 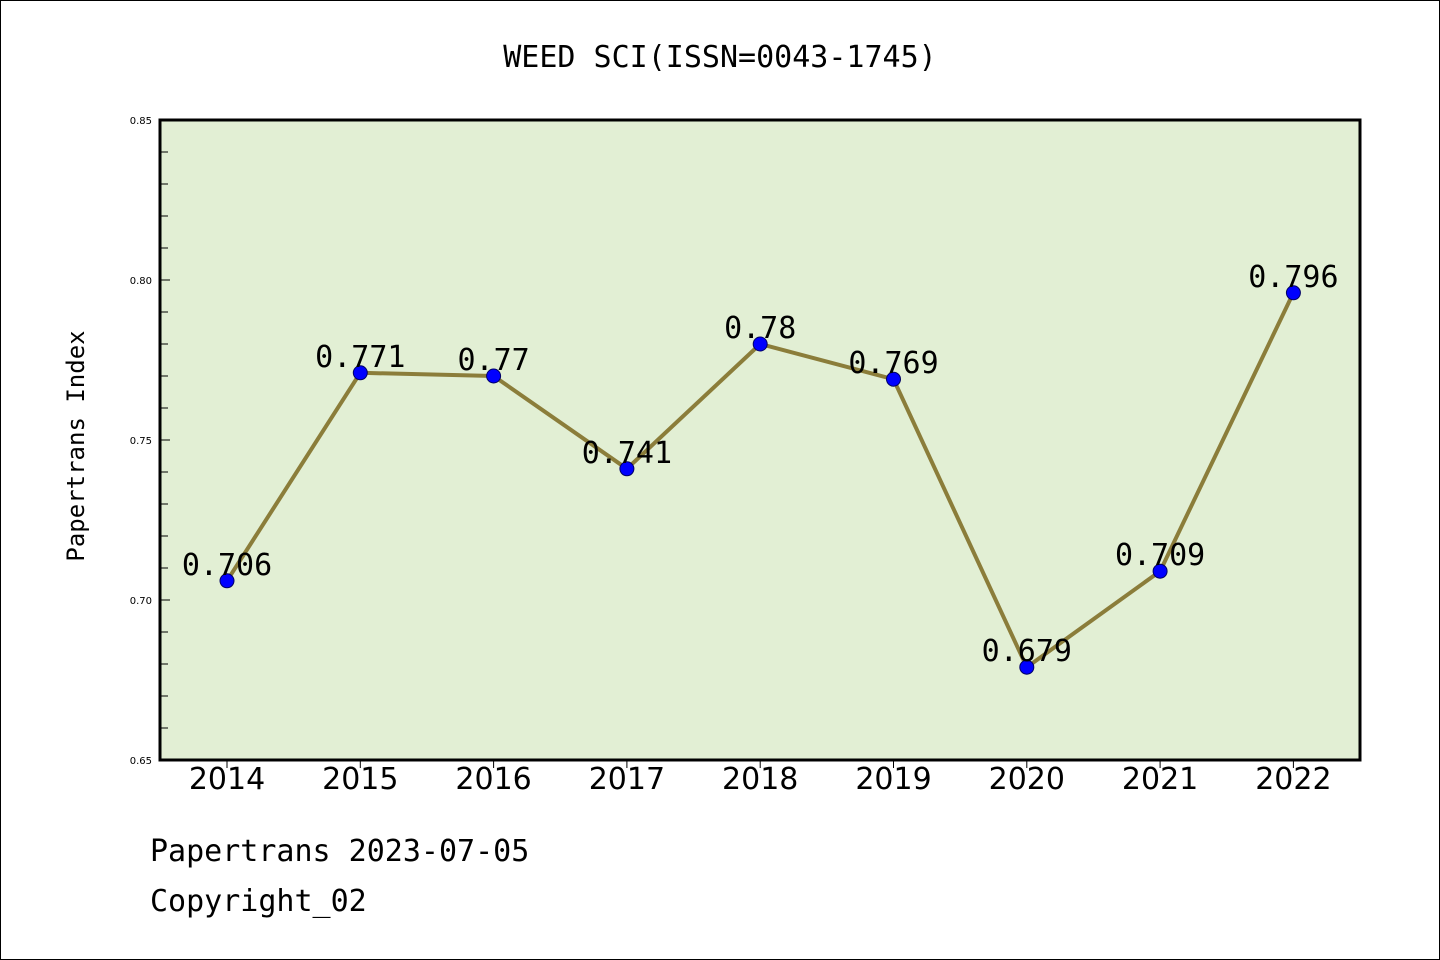 I want to click on x-tick-label: 2016, so click(x=493, y=779).